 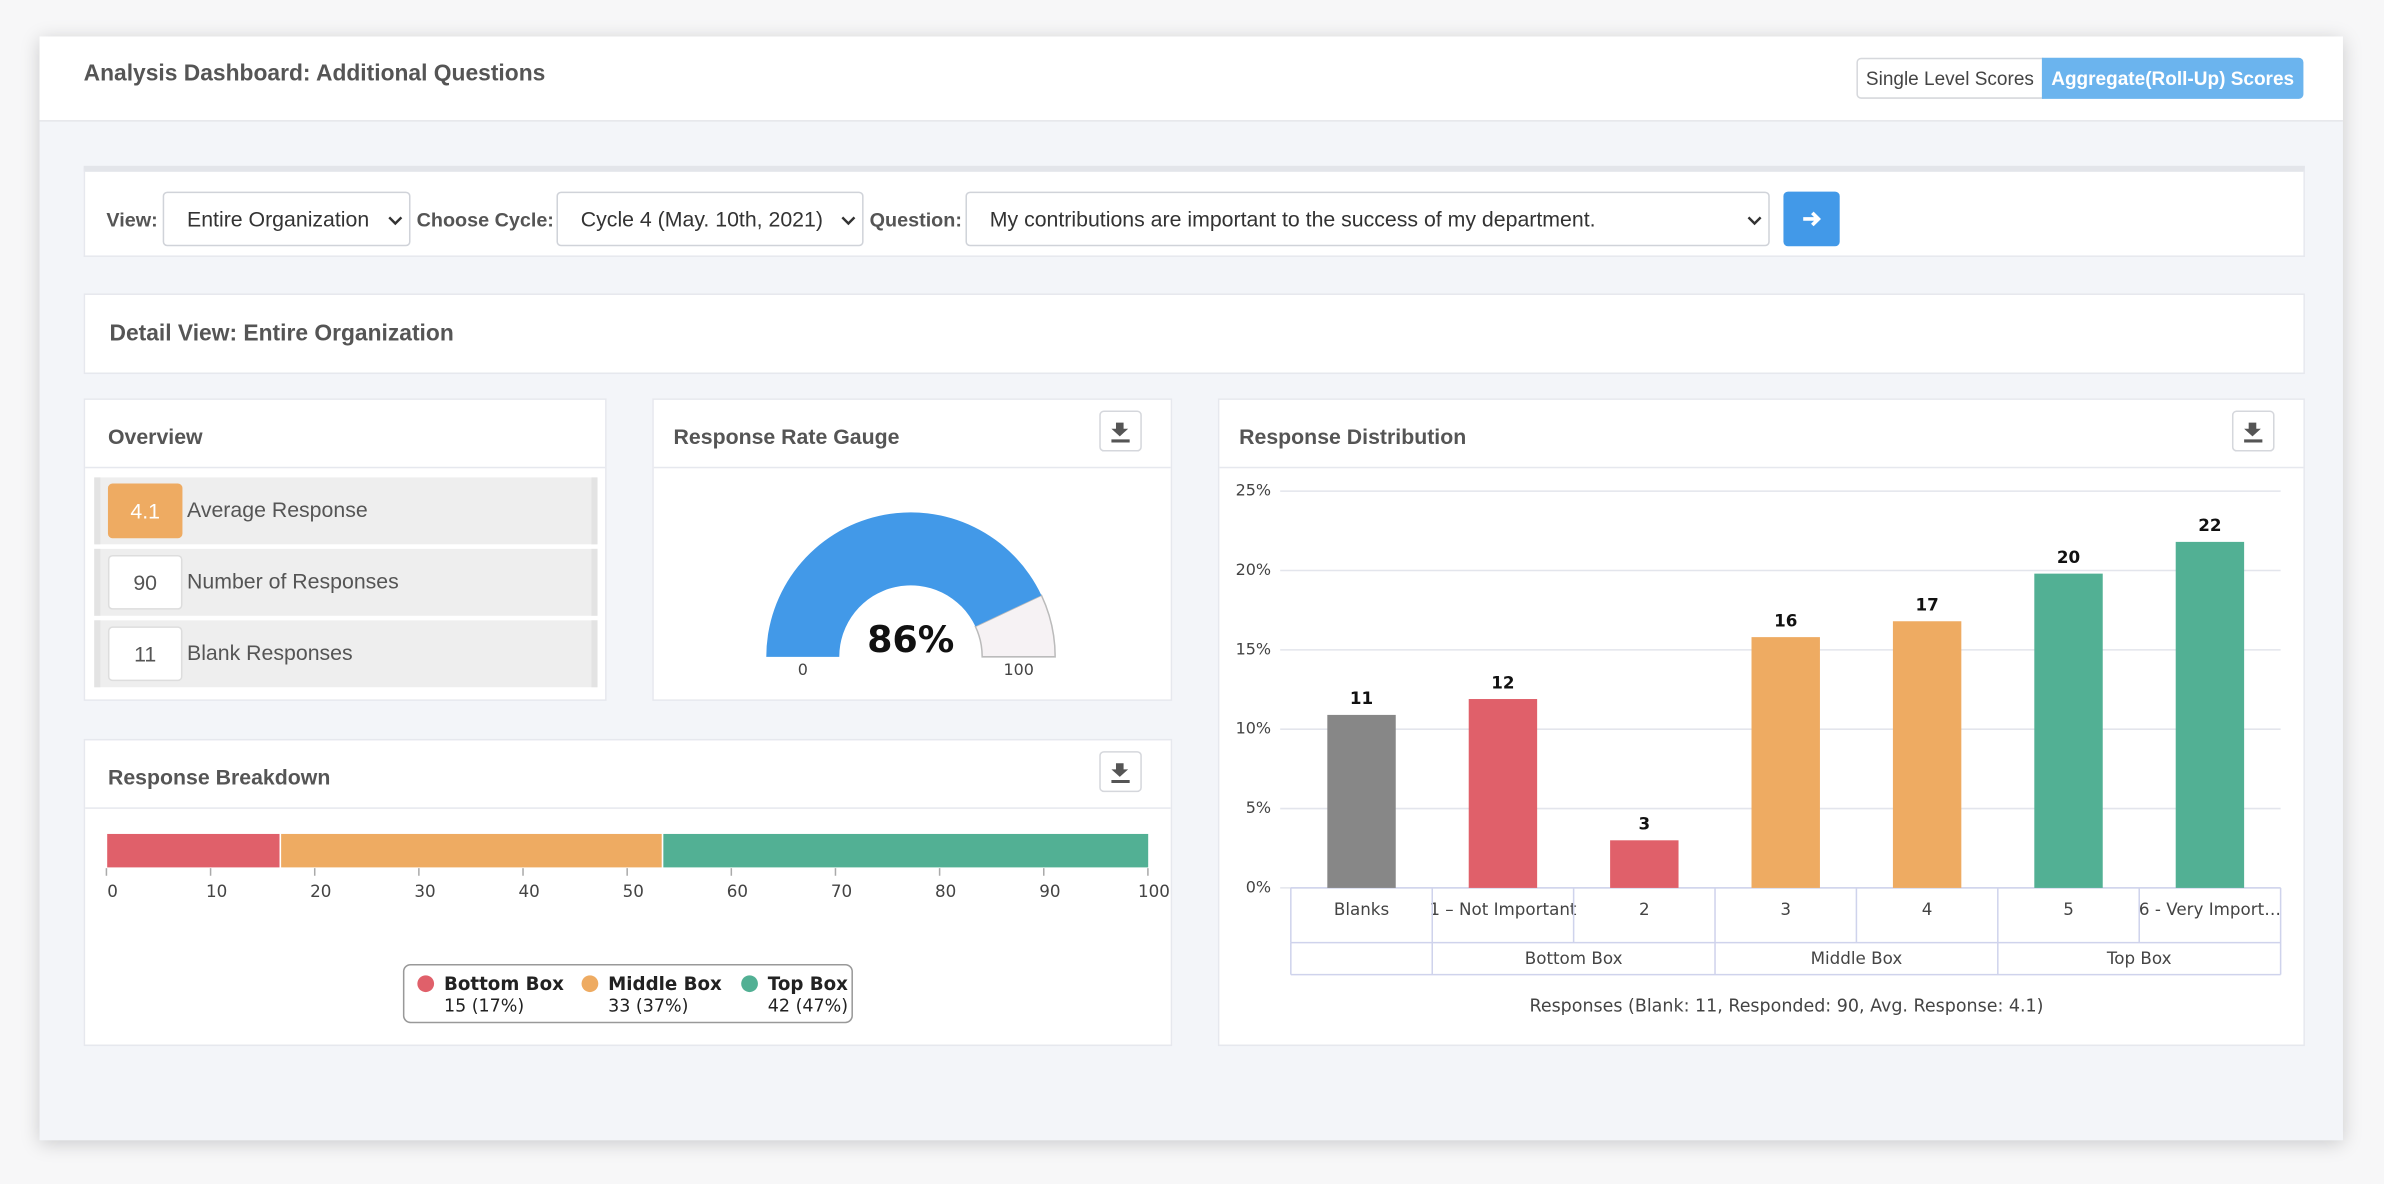 What do you see at coordinates (1194, 334) in the screenshot?
I see `detail-panel` at bounding box center [1194, 334].